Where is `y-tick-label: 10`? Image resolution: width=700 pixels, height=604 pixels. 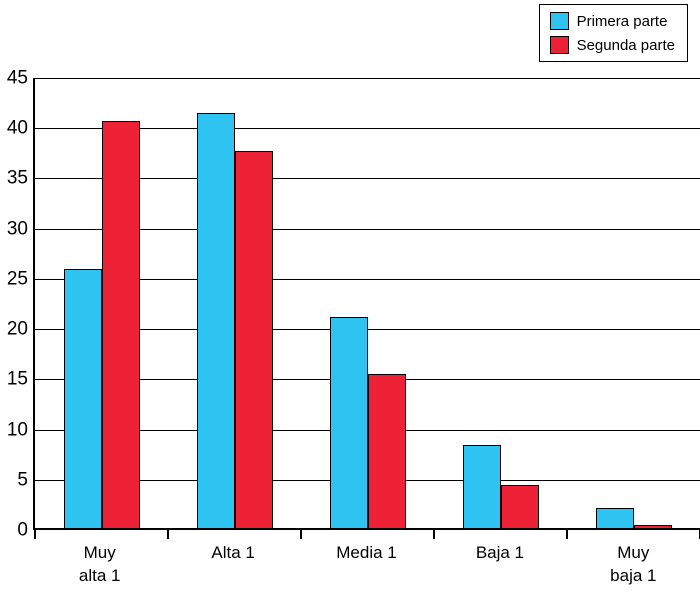
y-tick-label: 10 is located at coordinates (17, 430).